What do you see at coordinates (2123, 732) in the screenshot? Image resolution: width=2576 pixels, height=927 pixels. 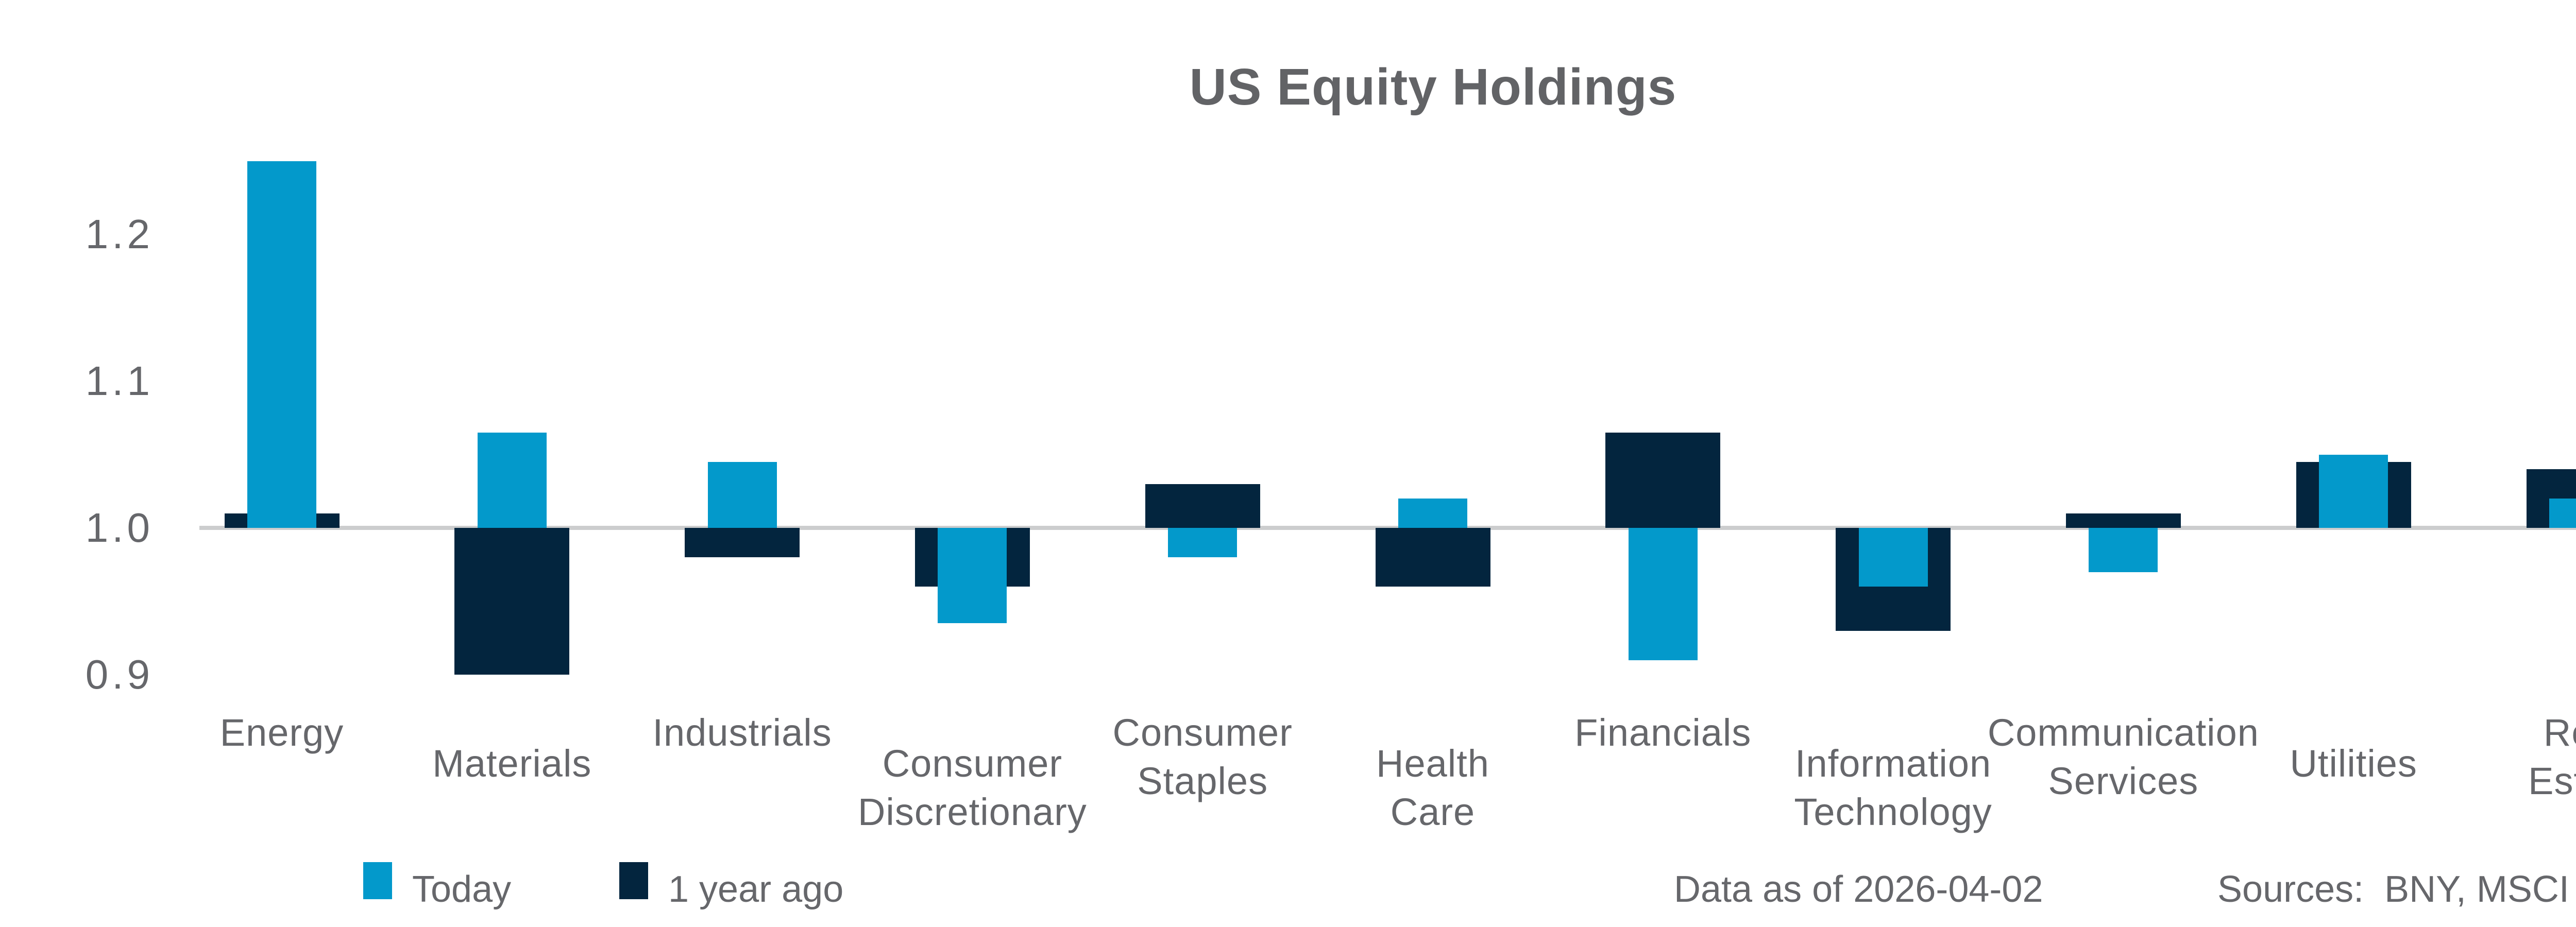 I see `x-category-label-line: Communication` at bounding box center [2123, 732].